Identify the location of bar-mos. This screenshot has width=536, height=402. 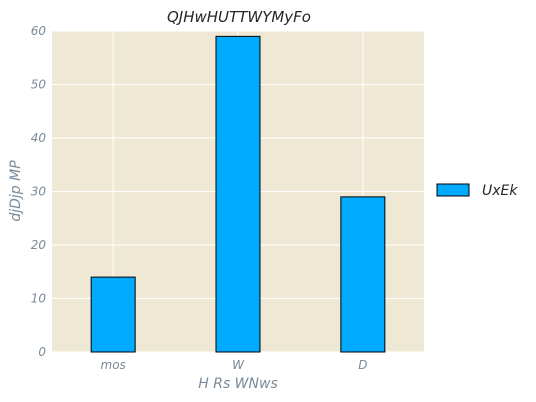
(113, 314).